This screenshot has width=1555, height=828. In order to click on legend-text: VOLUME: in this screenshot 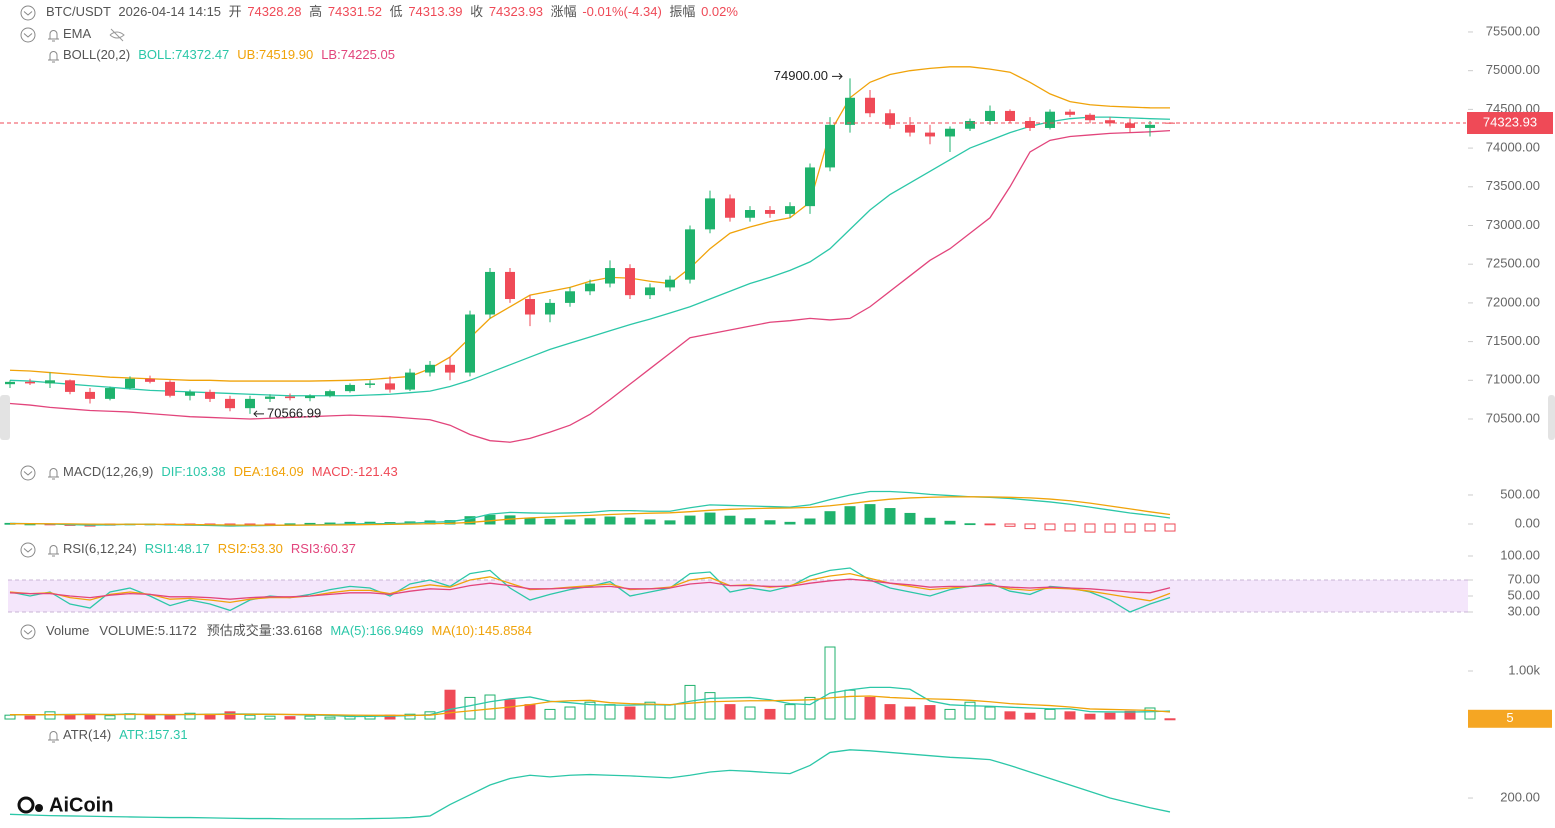, I will do `click(128, 630)`.